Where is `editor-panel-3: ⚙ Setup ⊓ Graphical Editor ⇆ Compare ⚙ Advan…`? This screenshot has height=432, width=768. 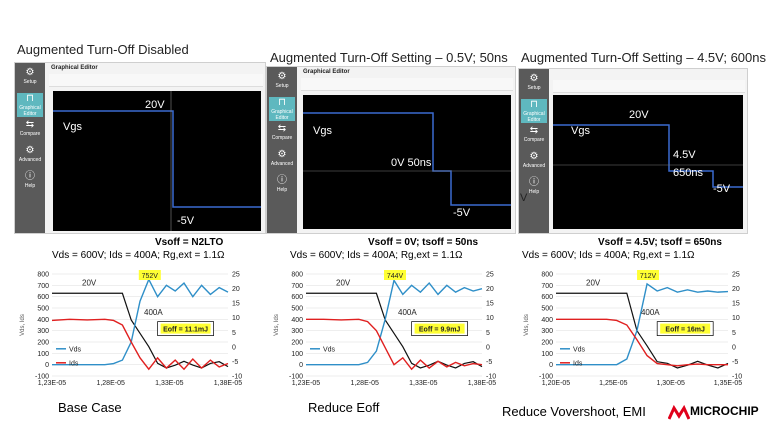 editor-panel-3: ⚙ Setup ⊓ Graphical Editor ⇆ Compare ⚙ Advan… is located at coordinates (633, 151).